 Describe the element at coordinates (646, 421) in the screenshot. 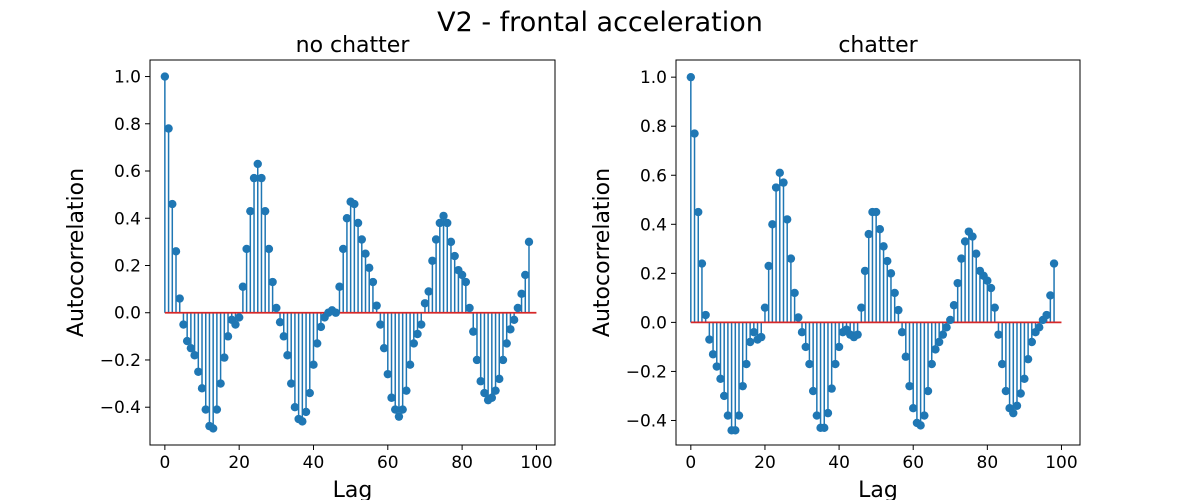

I see `y-tick-label: −0.4` at that location.